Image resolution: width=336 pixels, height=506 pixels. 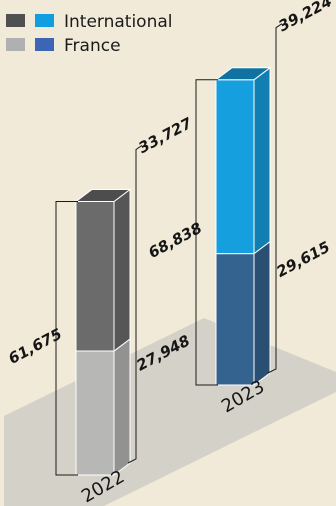 I want to click on segment-bracket-2022, so click(x=135, y=304).